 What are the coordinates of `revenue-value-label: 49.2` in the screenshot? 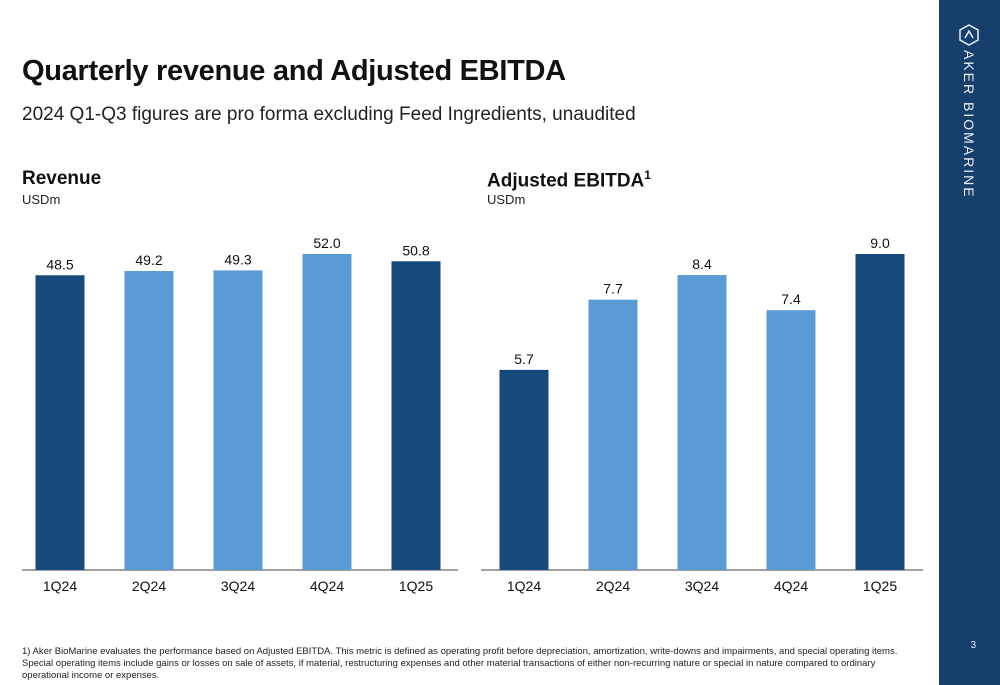 It's located at (148, 260).